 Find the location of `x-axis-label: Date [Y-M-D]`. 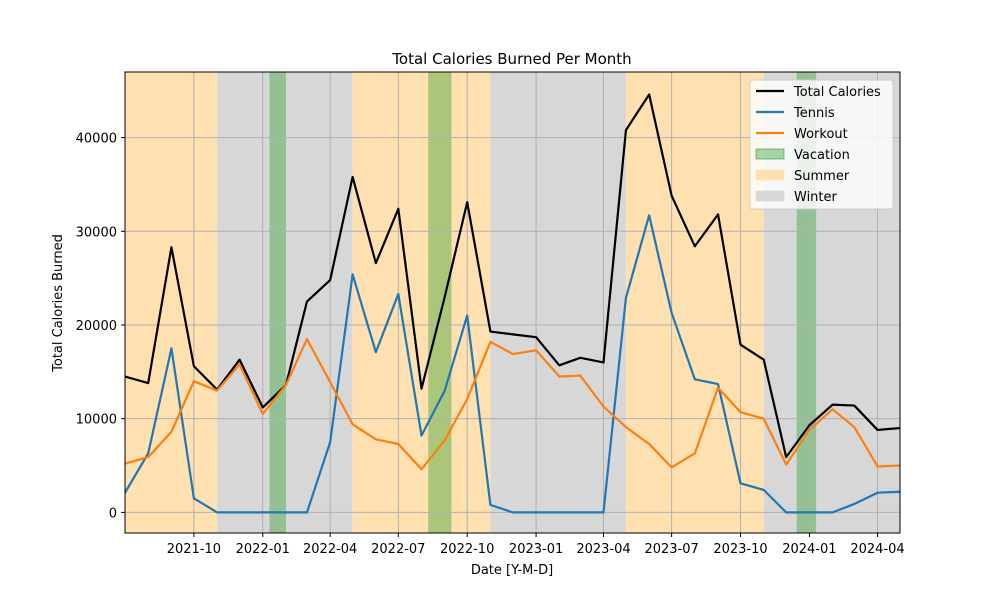

x-axis-label: Date [Y-M-D] is located at coordinates (512, 570).